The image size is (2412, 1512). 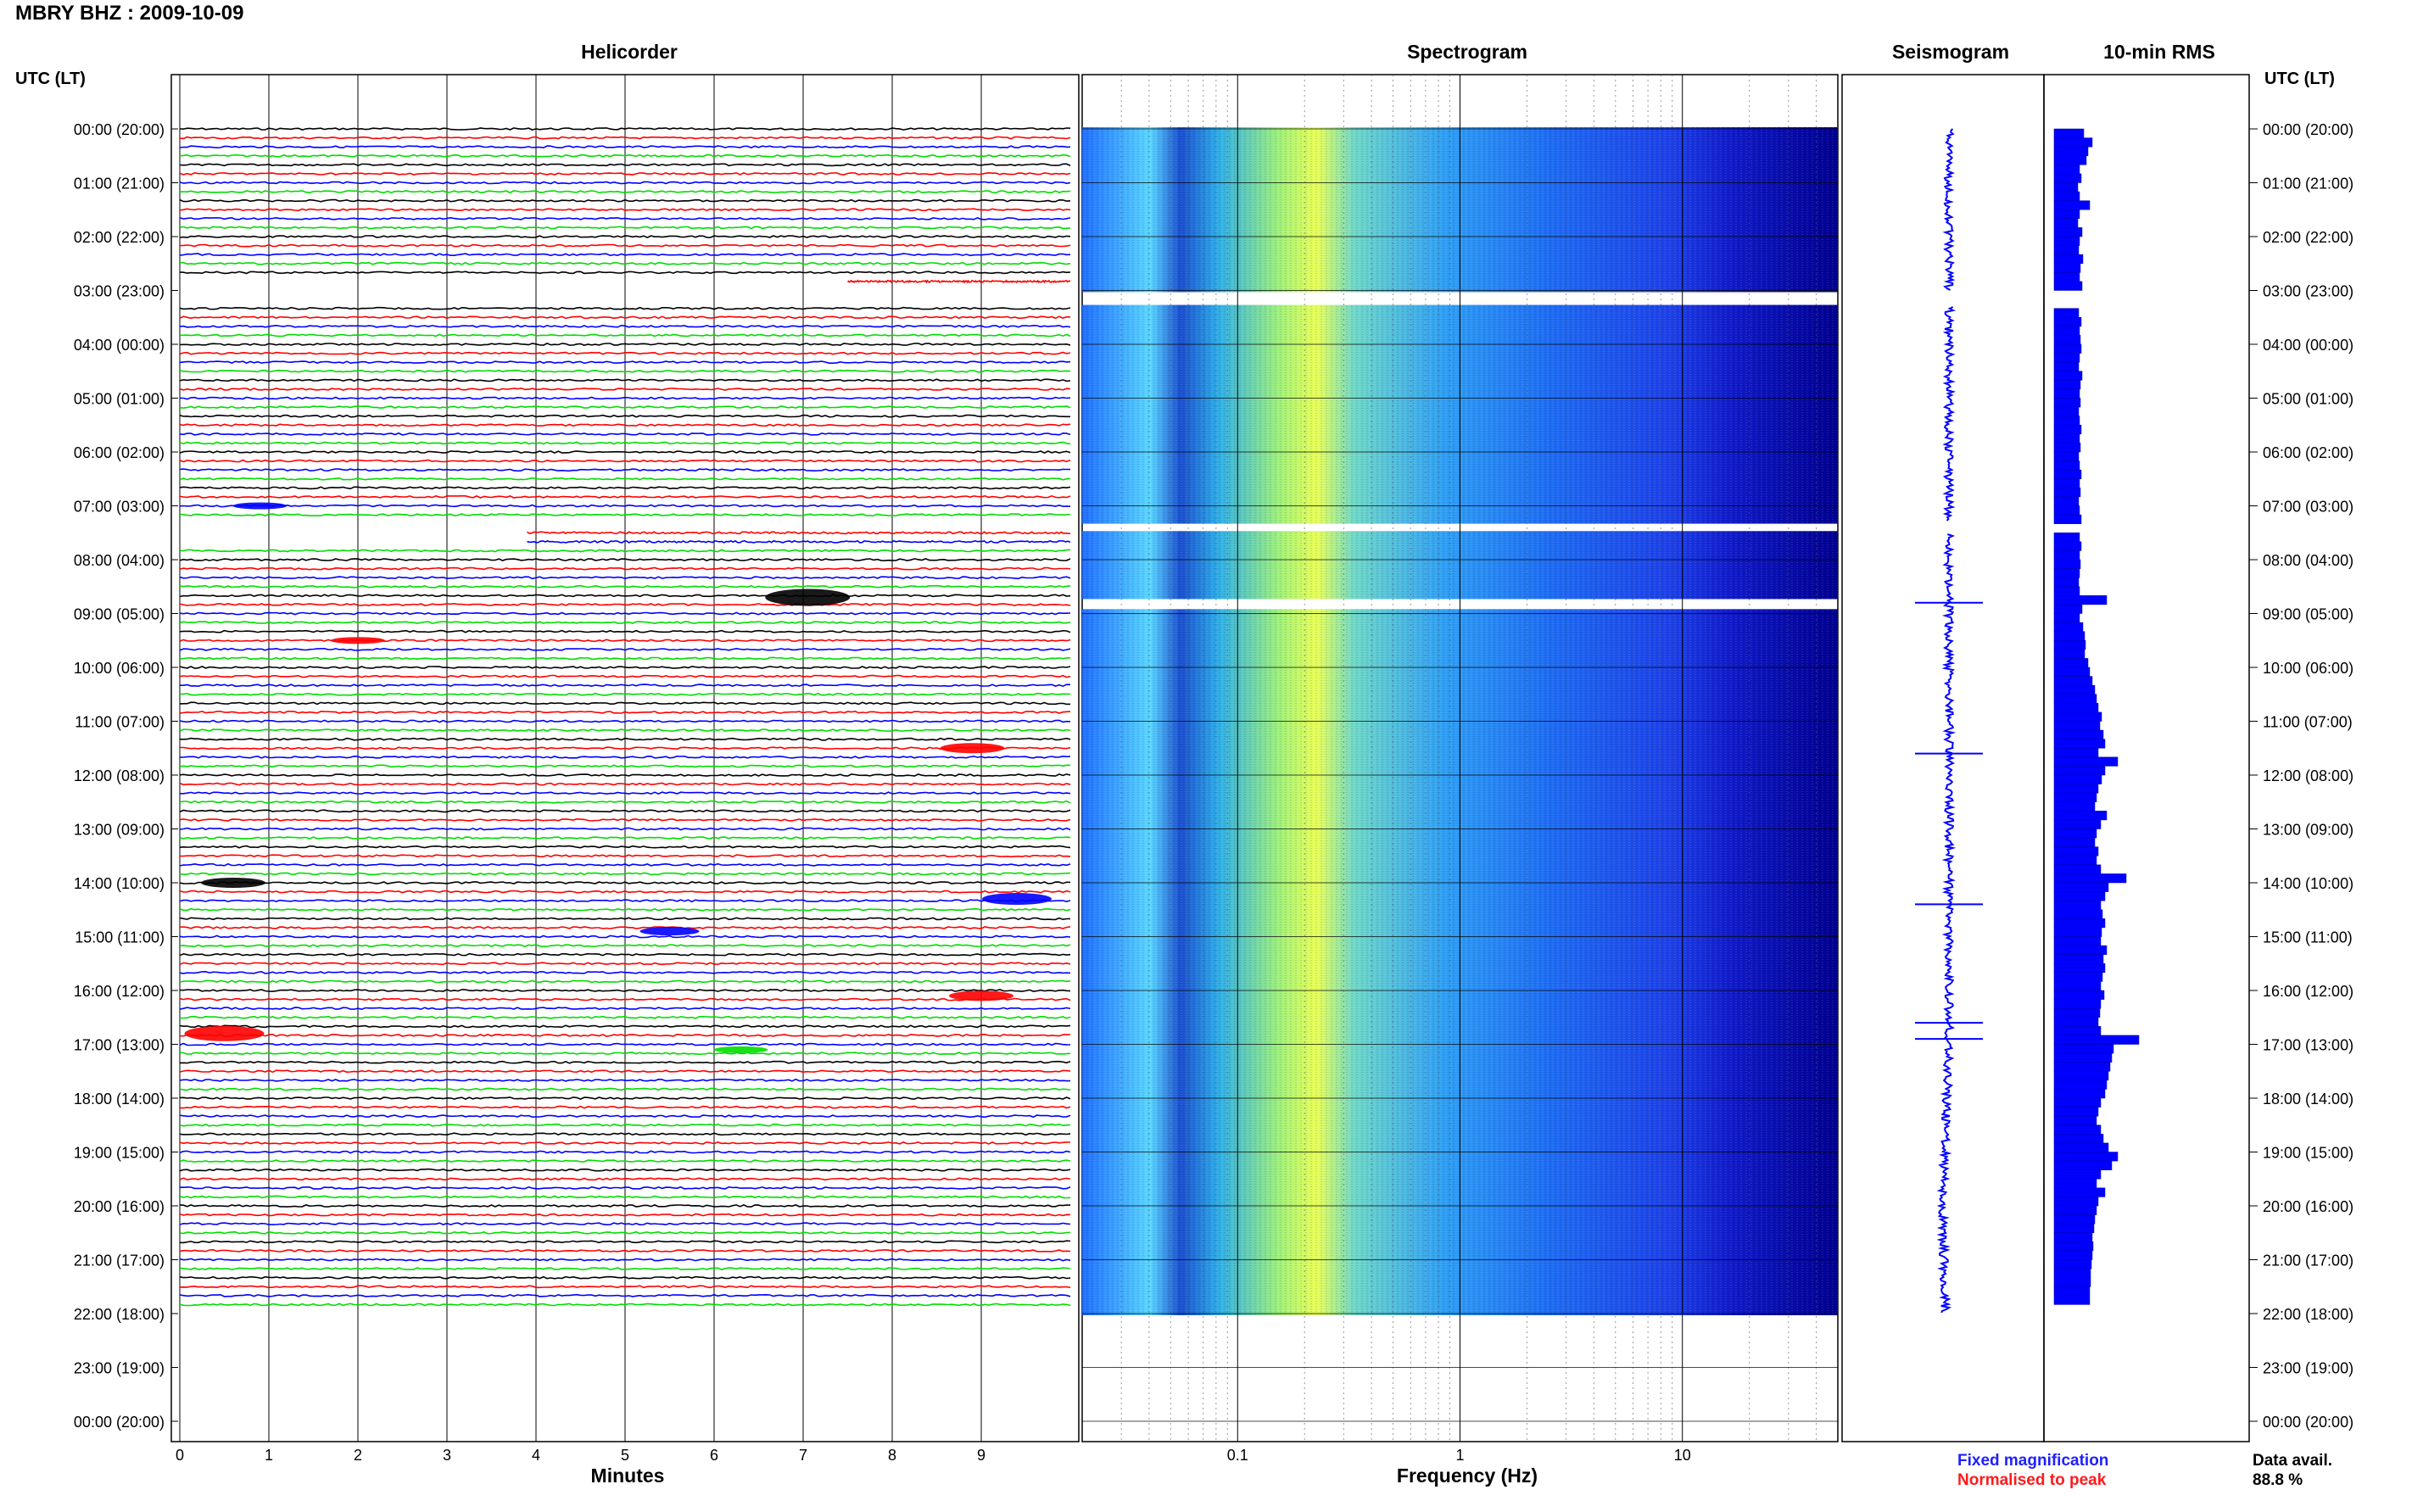 What do you see at coordinates (1459, 1455) in the screenshot?
I see `freq-tick-label: 1` at bounding box center [1459, 1455].